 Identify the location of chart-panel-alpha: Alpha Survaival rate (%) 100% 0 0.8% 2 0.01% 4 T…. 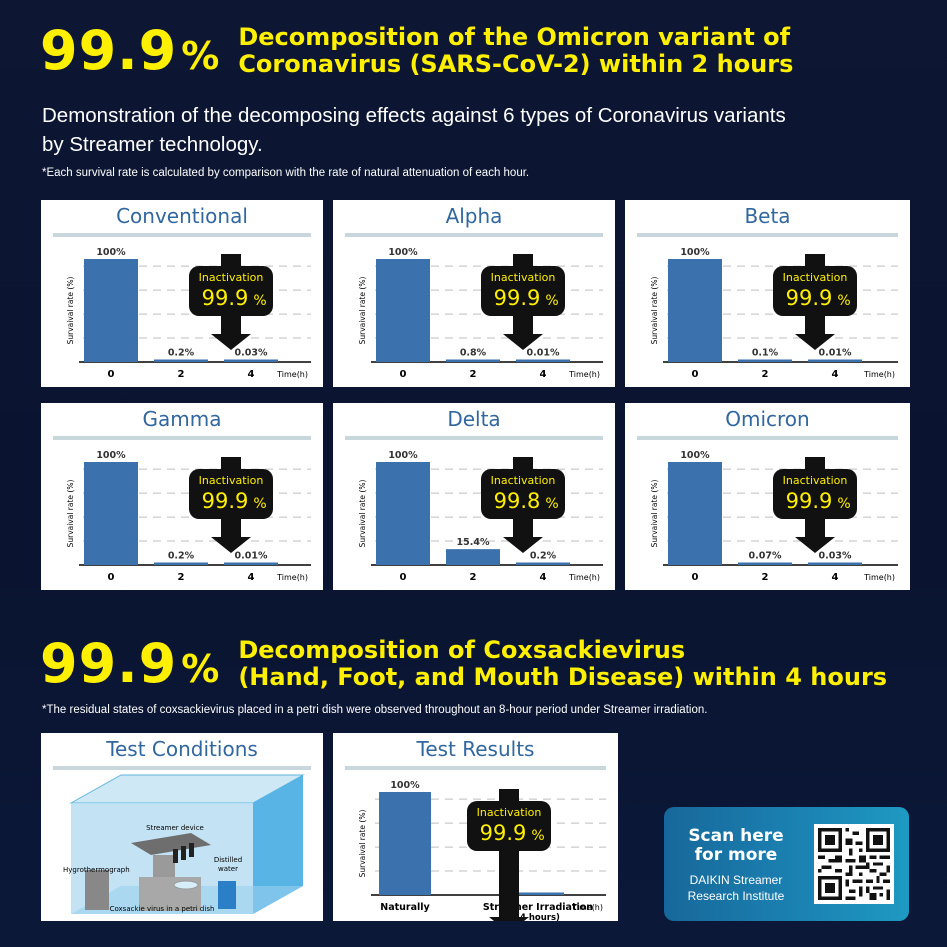
(474, 293).